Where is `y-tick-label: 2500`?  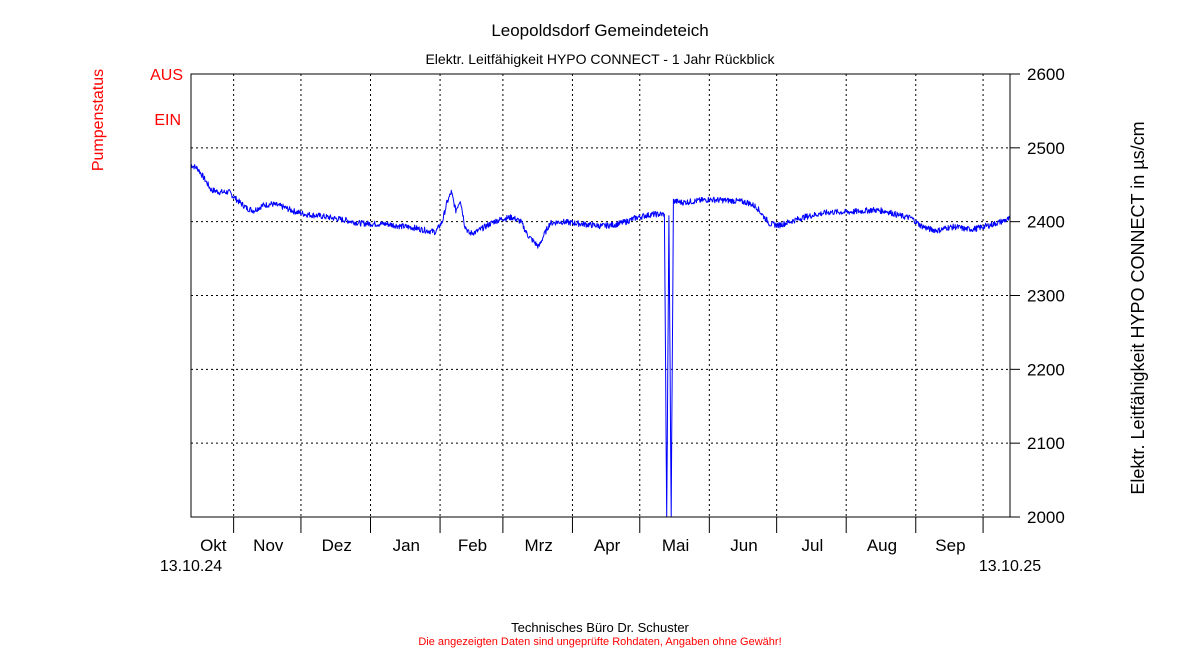 y-tick-label: 2500 is located at coordinates (1046, 148).